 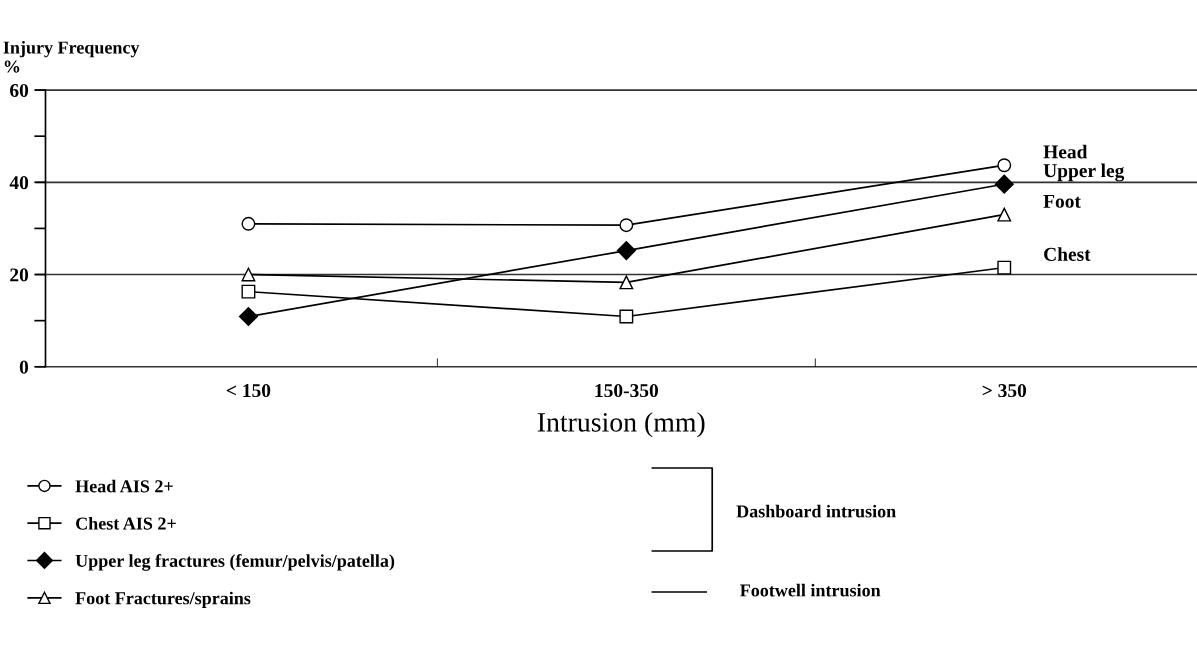 I want to click on x-tick-label: 150-350, so click(x=627, y=391).